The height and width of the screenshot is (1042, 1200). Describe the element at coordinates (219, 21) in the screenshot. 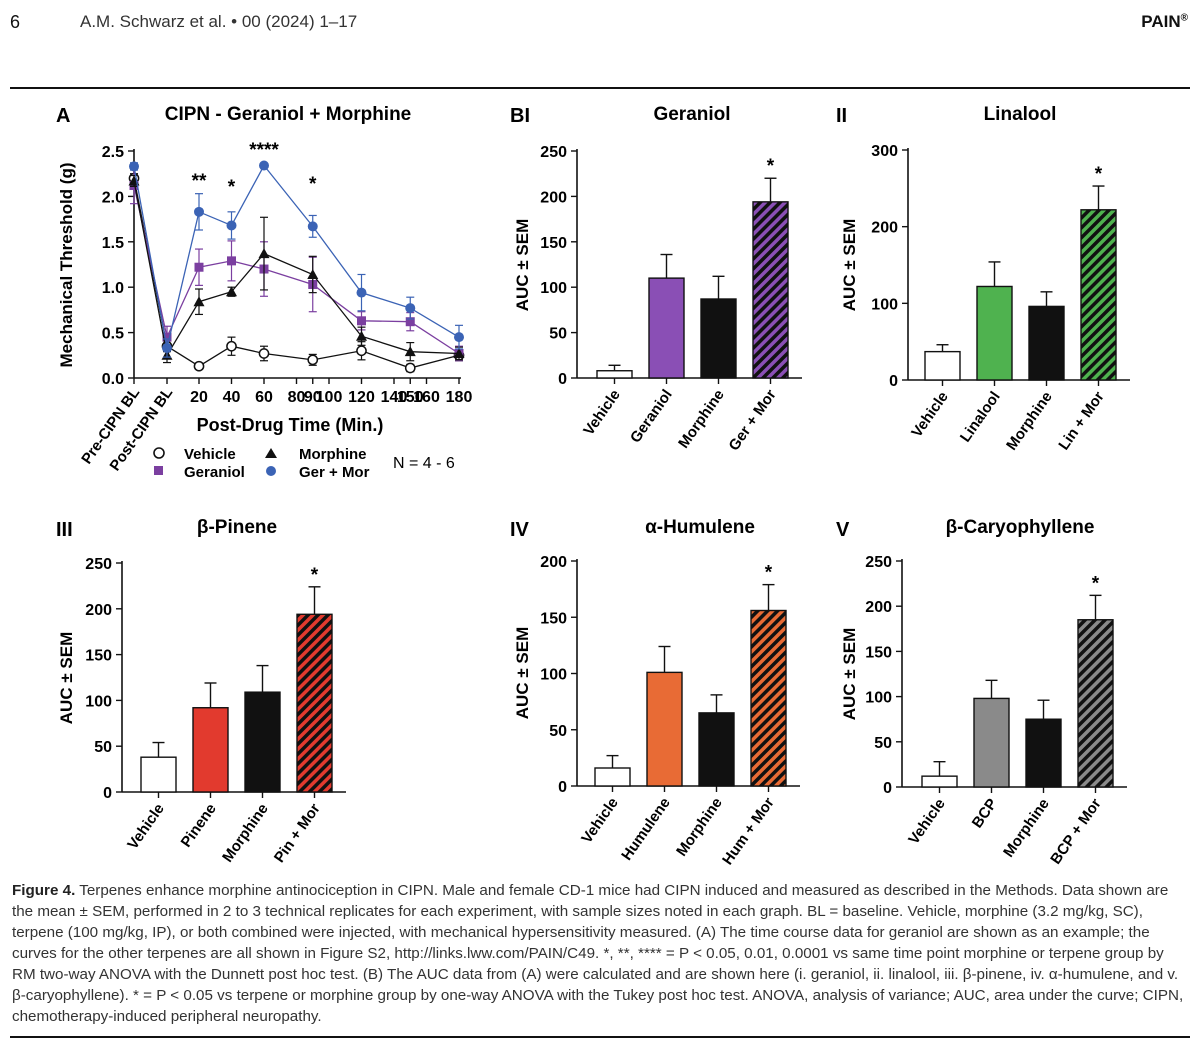

I see `running-authors: A.M. Schwarz et al. • 00 (2024) 1–17` at that location.